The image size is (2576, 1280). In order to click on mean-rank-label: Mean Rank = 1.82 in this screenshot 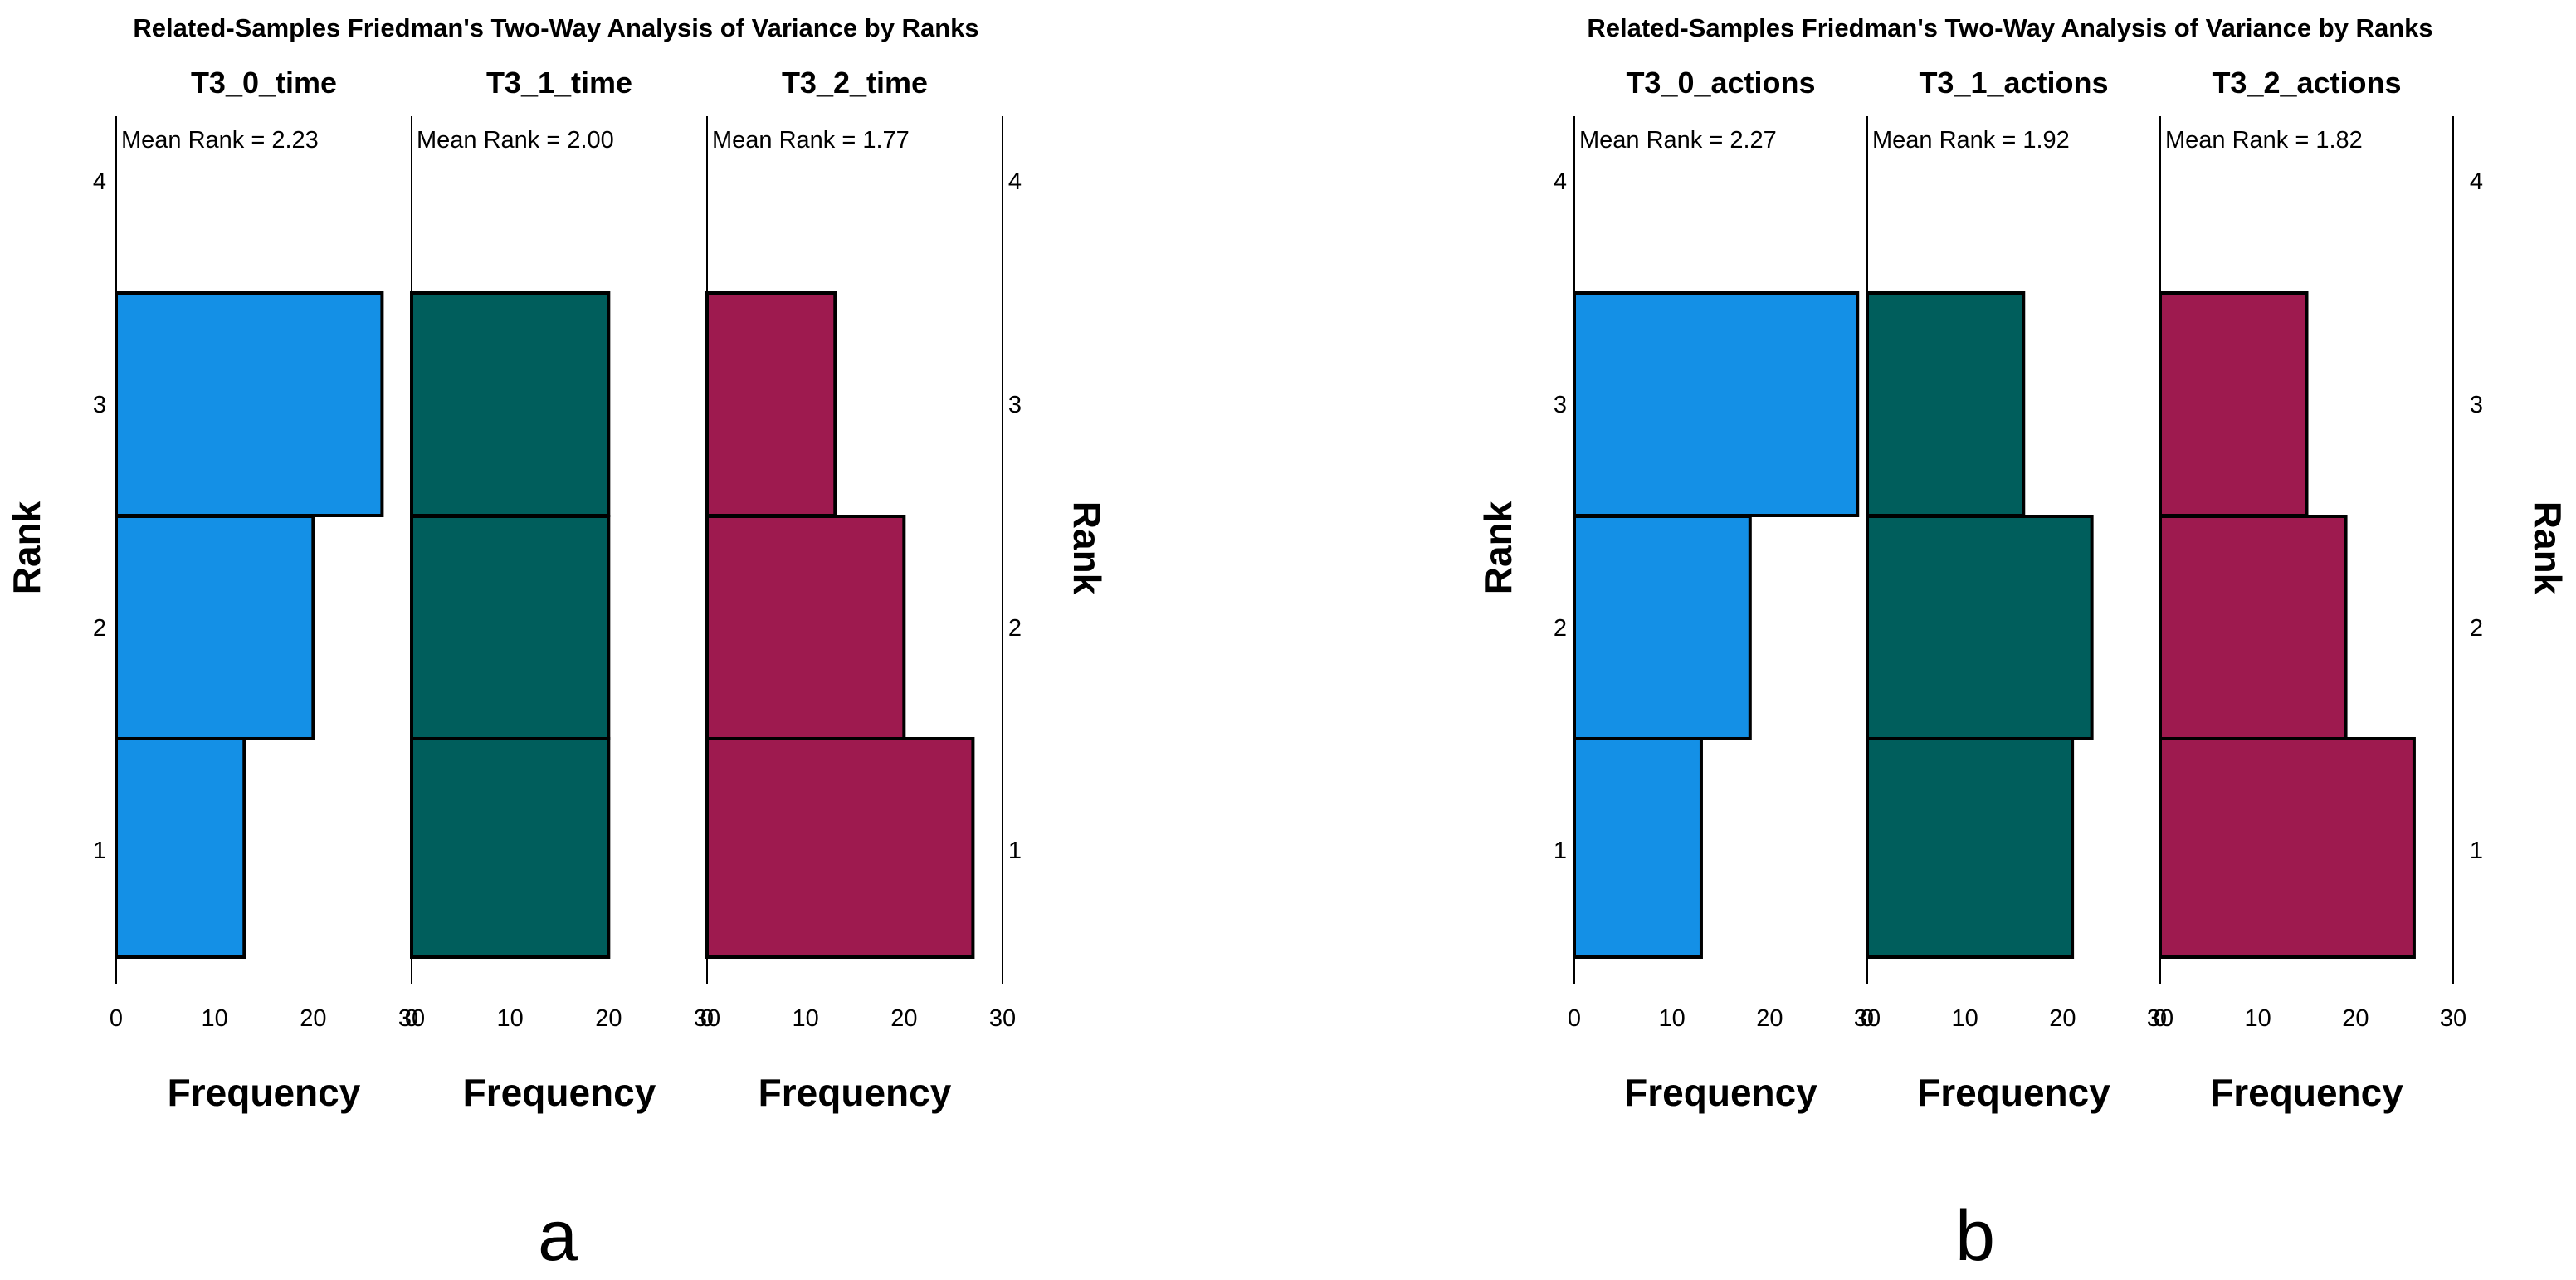, I will do `click(2264, 140)`.